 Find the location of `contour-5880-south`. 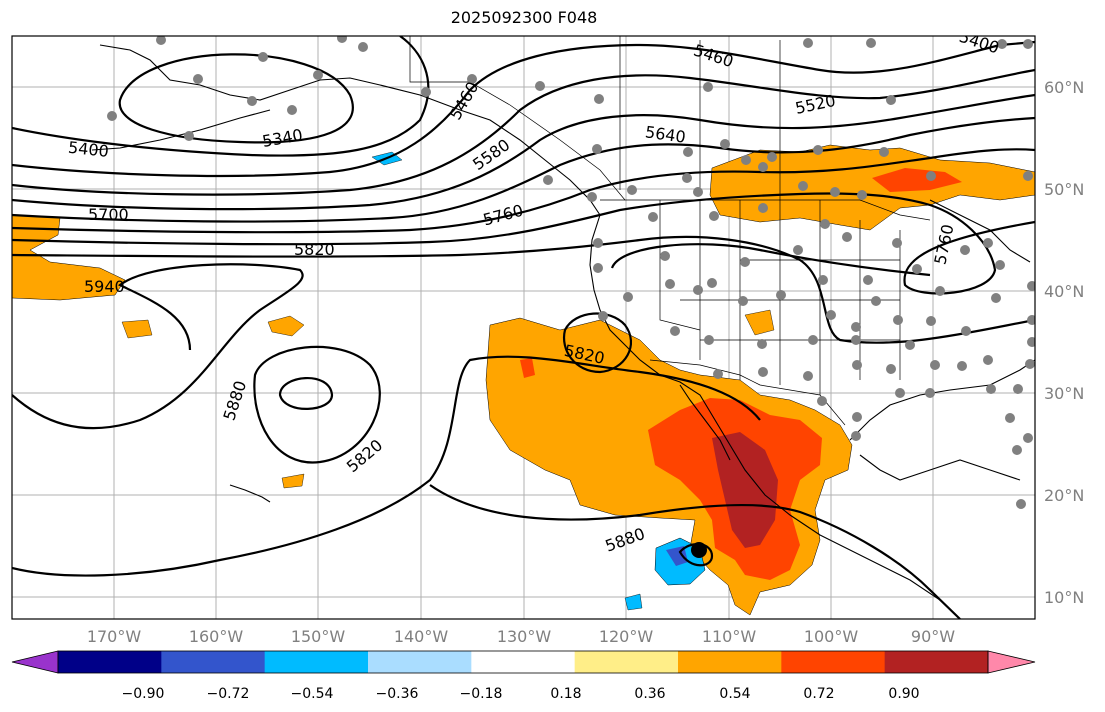

contour-5880-south is located at coordinates (695, 551).